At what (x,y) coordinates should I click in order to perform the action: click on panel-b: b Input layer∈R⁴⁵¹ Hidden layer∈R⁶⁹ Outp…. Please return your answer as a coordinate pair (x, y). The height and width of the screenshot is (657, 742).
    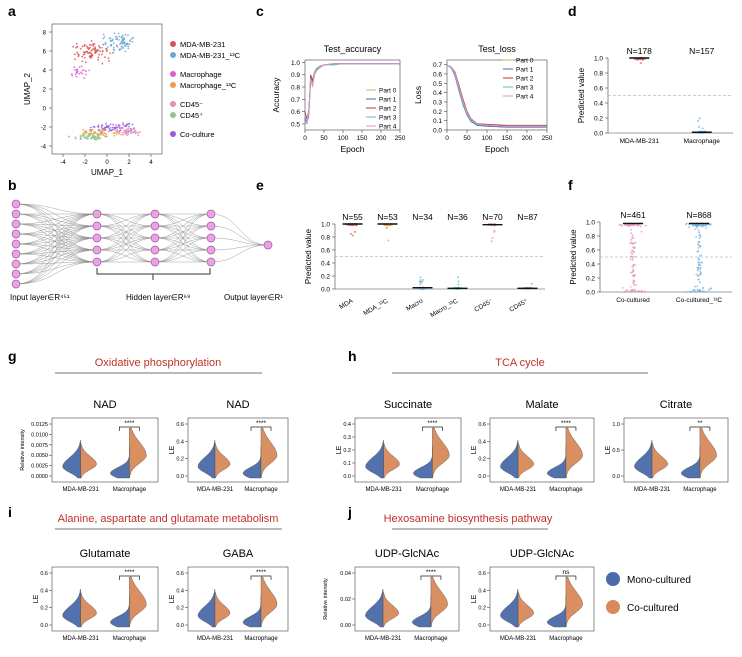
    Looking at the image, I should click on (145, 239).